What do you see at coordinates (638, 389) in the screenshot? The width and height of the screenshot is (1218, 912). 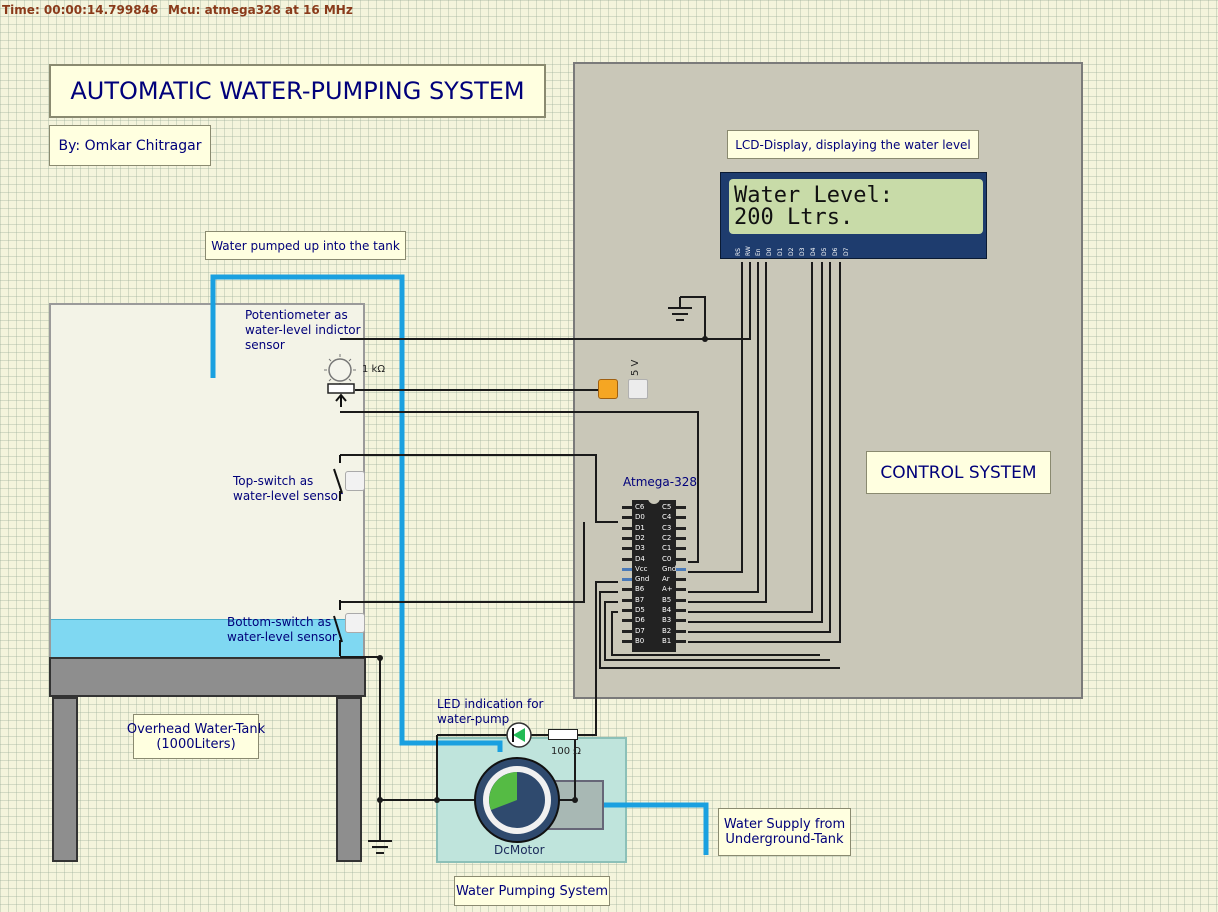 I see `supply-5v-toggle` at bounding box center [638, 389].